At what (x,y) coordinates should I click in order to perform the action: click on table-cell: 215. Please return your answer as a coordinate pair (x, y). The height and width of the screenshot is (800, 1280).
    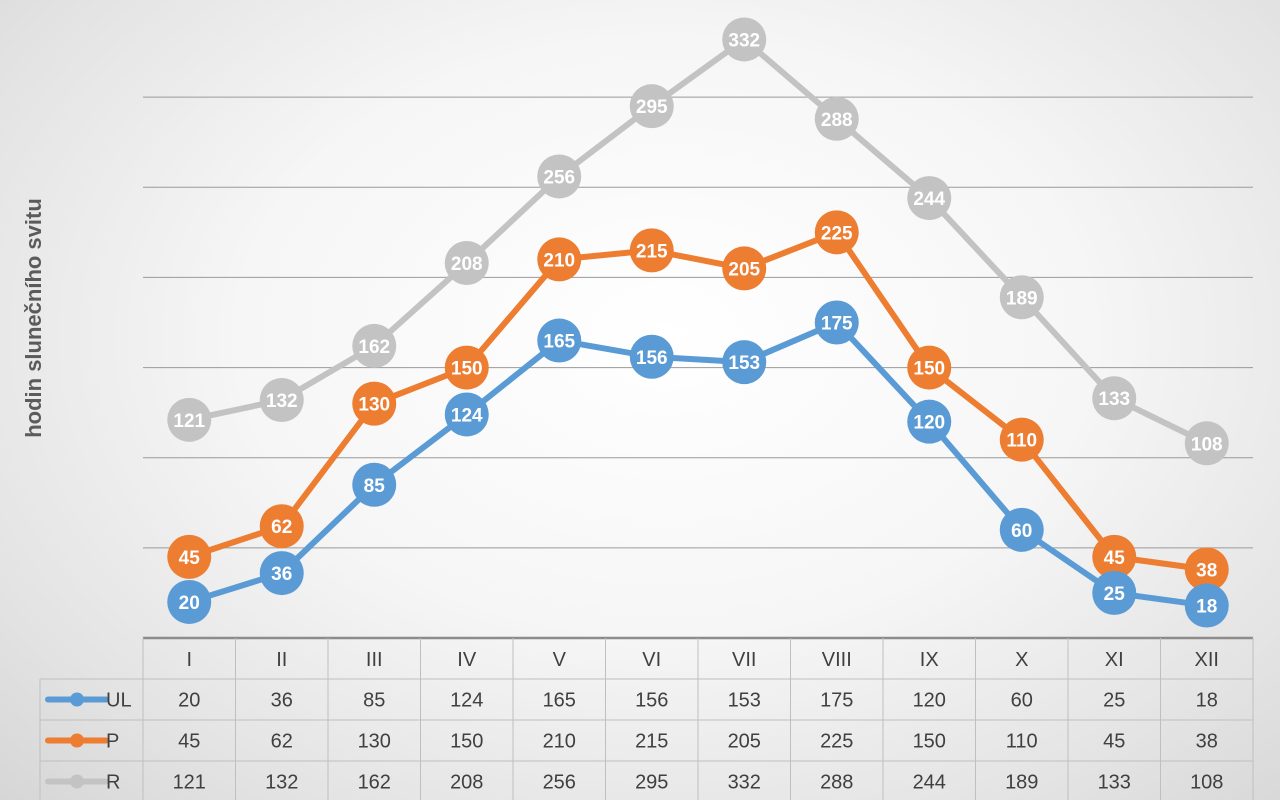
    Looking at the image, I should click on (651, 742).